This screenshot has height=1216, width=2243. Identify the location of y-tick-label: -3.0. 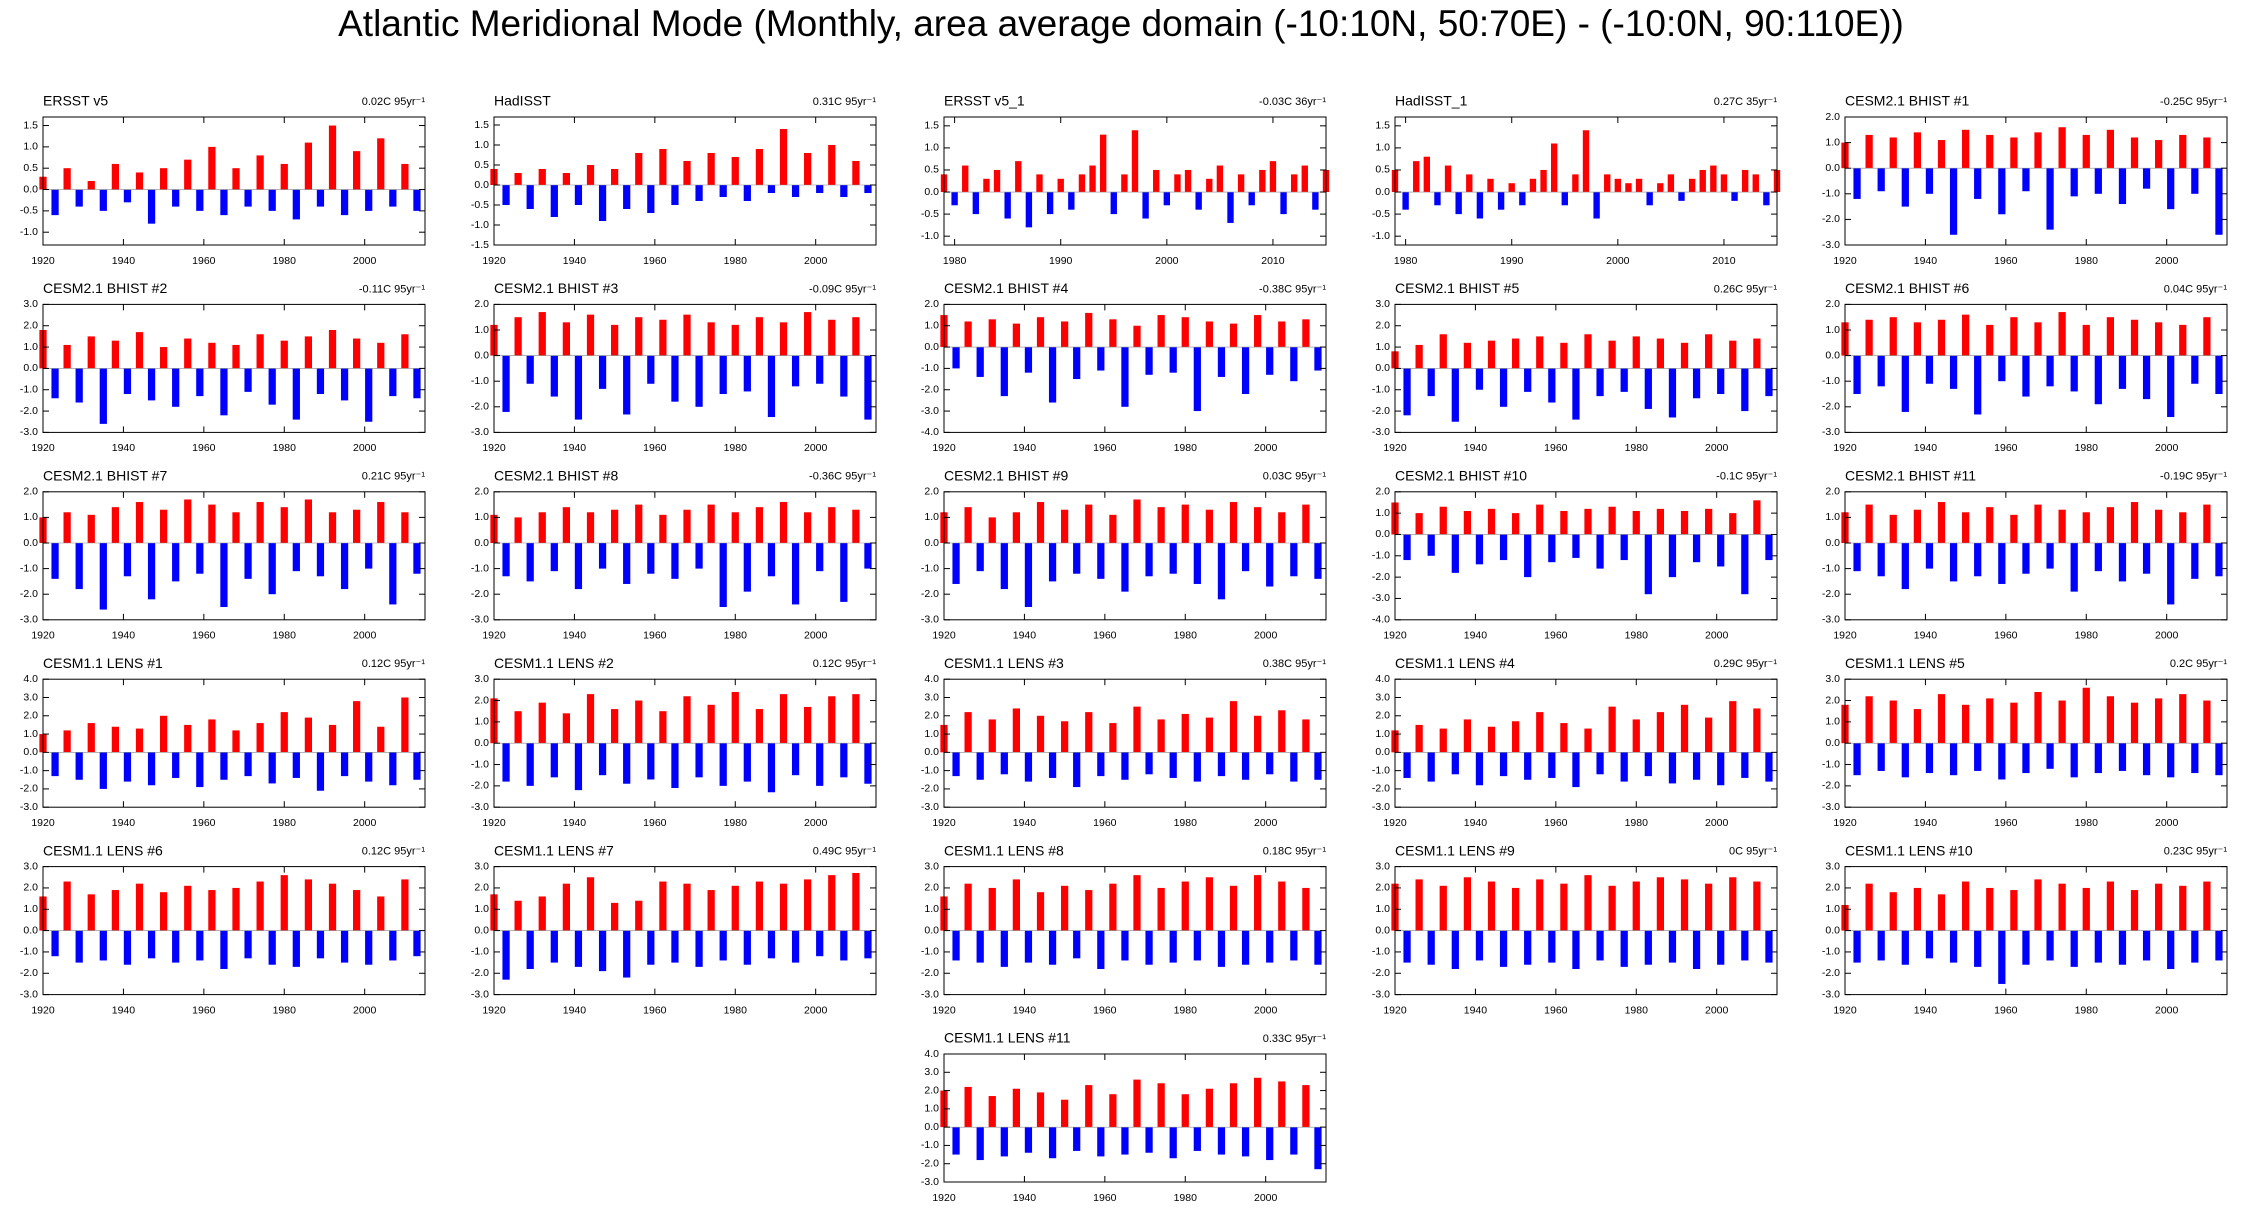
(1831, 807).